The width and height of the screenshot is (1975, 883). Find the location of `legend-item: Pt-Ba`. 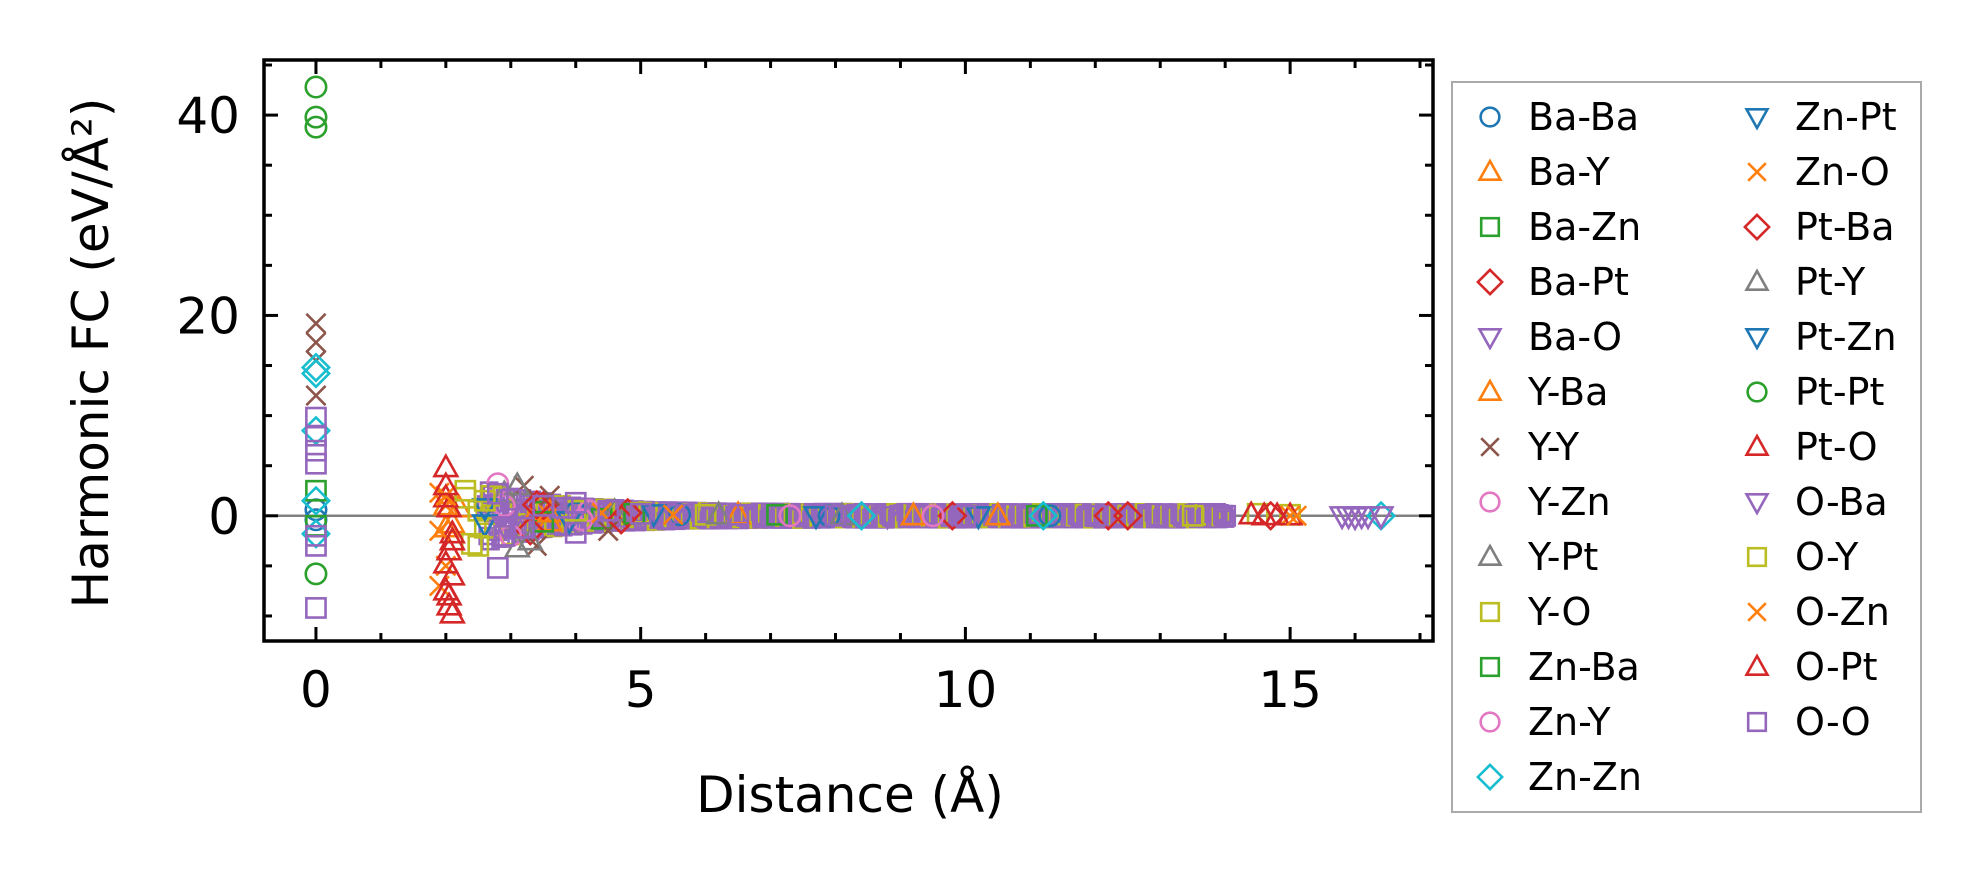

legend-item: Pt-Ba is located at coordinates (1819, 227).